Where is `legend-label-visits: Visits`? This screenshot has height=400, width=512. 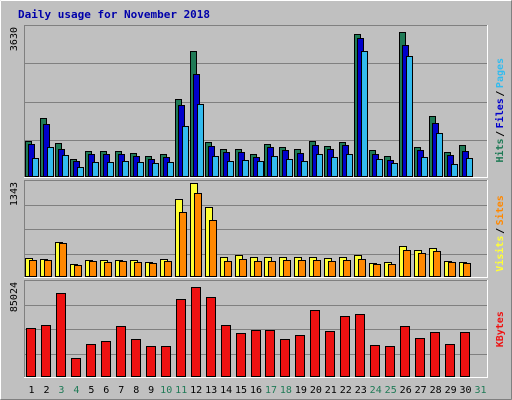
legend-label-visits: Visits is located at coordinates (500, 254).